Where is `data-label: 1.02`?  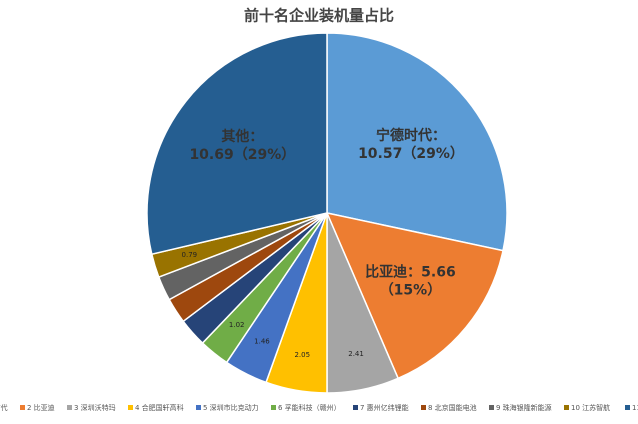
data-label: 1.02 is located at coordinates (237, 325).